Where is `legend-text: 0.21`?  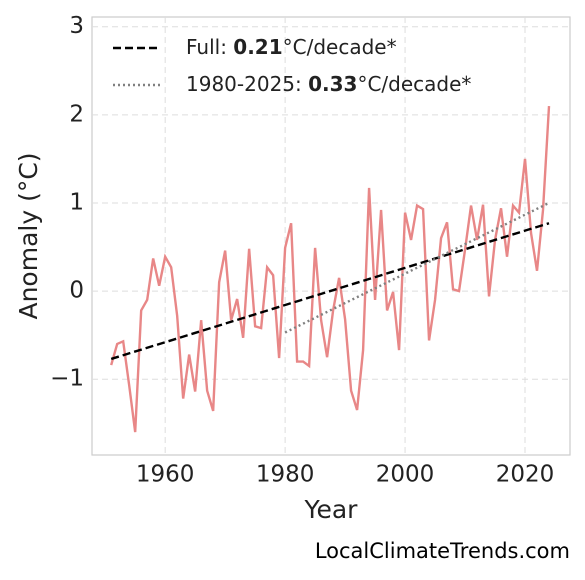
legend-text: 0.21 is located at coordinates (257, 47).